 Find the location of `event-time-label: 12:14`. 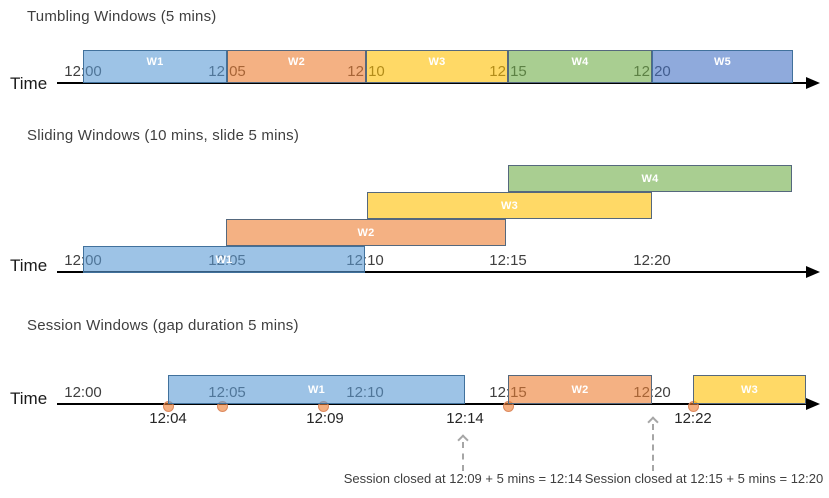

event-time-label: 12:14 is located at coordinates (465, 418).